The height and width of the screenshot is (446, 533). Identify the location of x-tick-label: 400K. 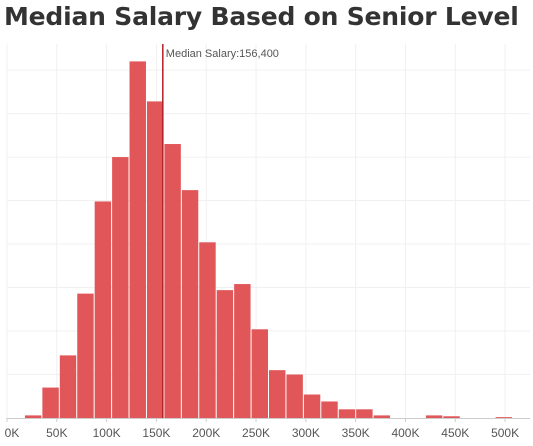
(405, 433).